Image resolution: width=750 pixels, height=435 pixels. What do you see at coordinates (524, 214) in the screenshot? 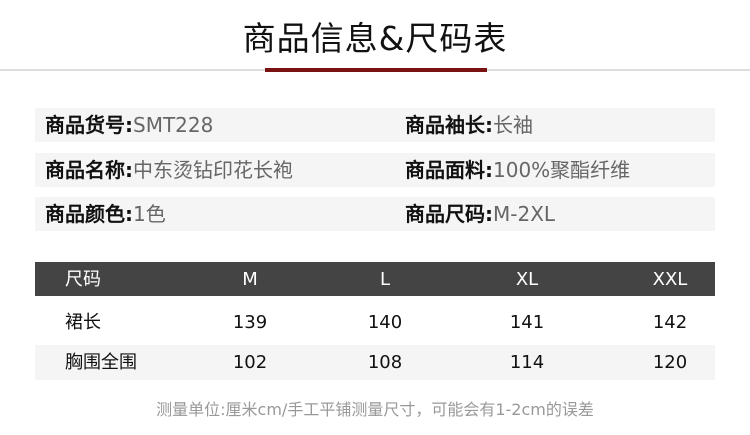
I see `info-value: M-2XL` at bounding box center [524, 214].